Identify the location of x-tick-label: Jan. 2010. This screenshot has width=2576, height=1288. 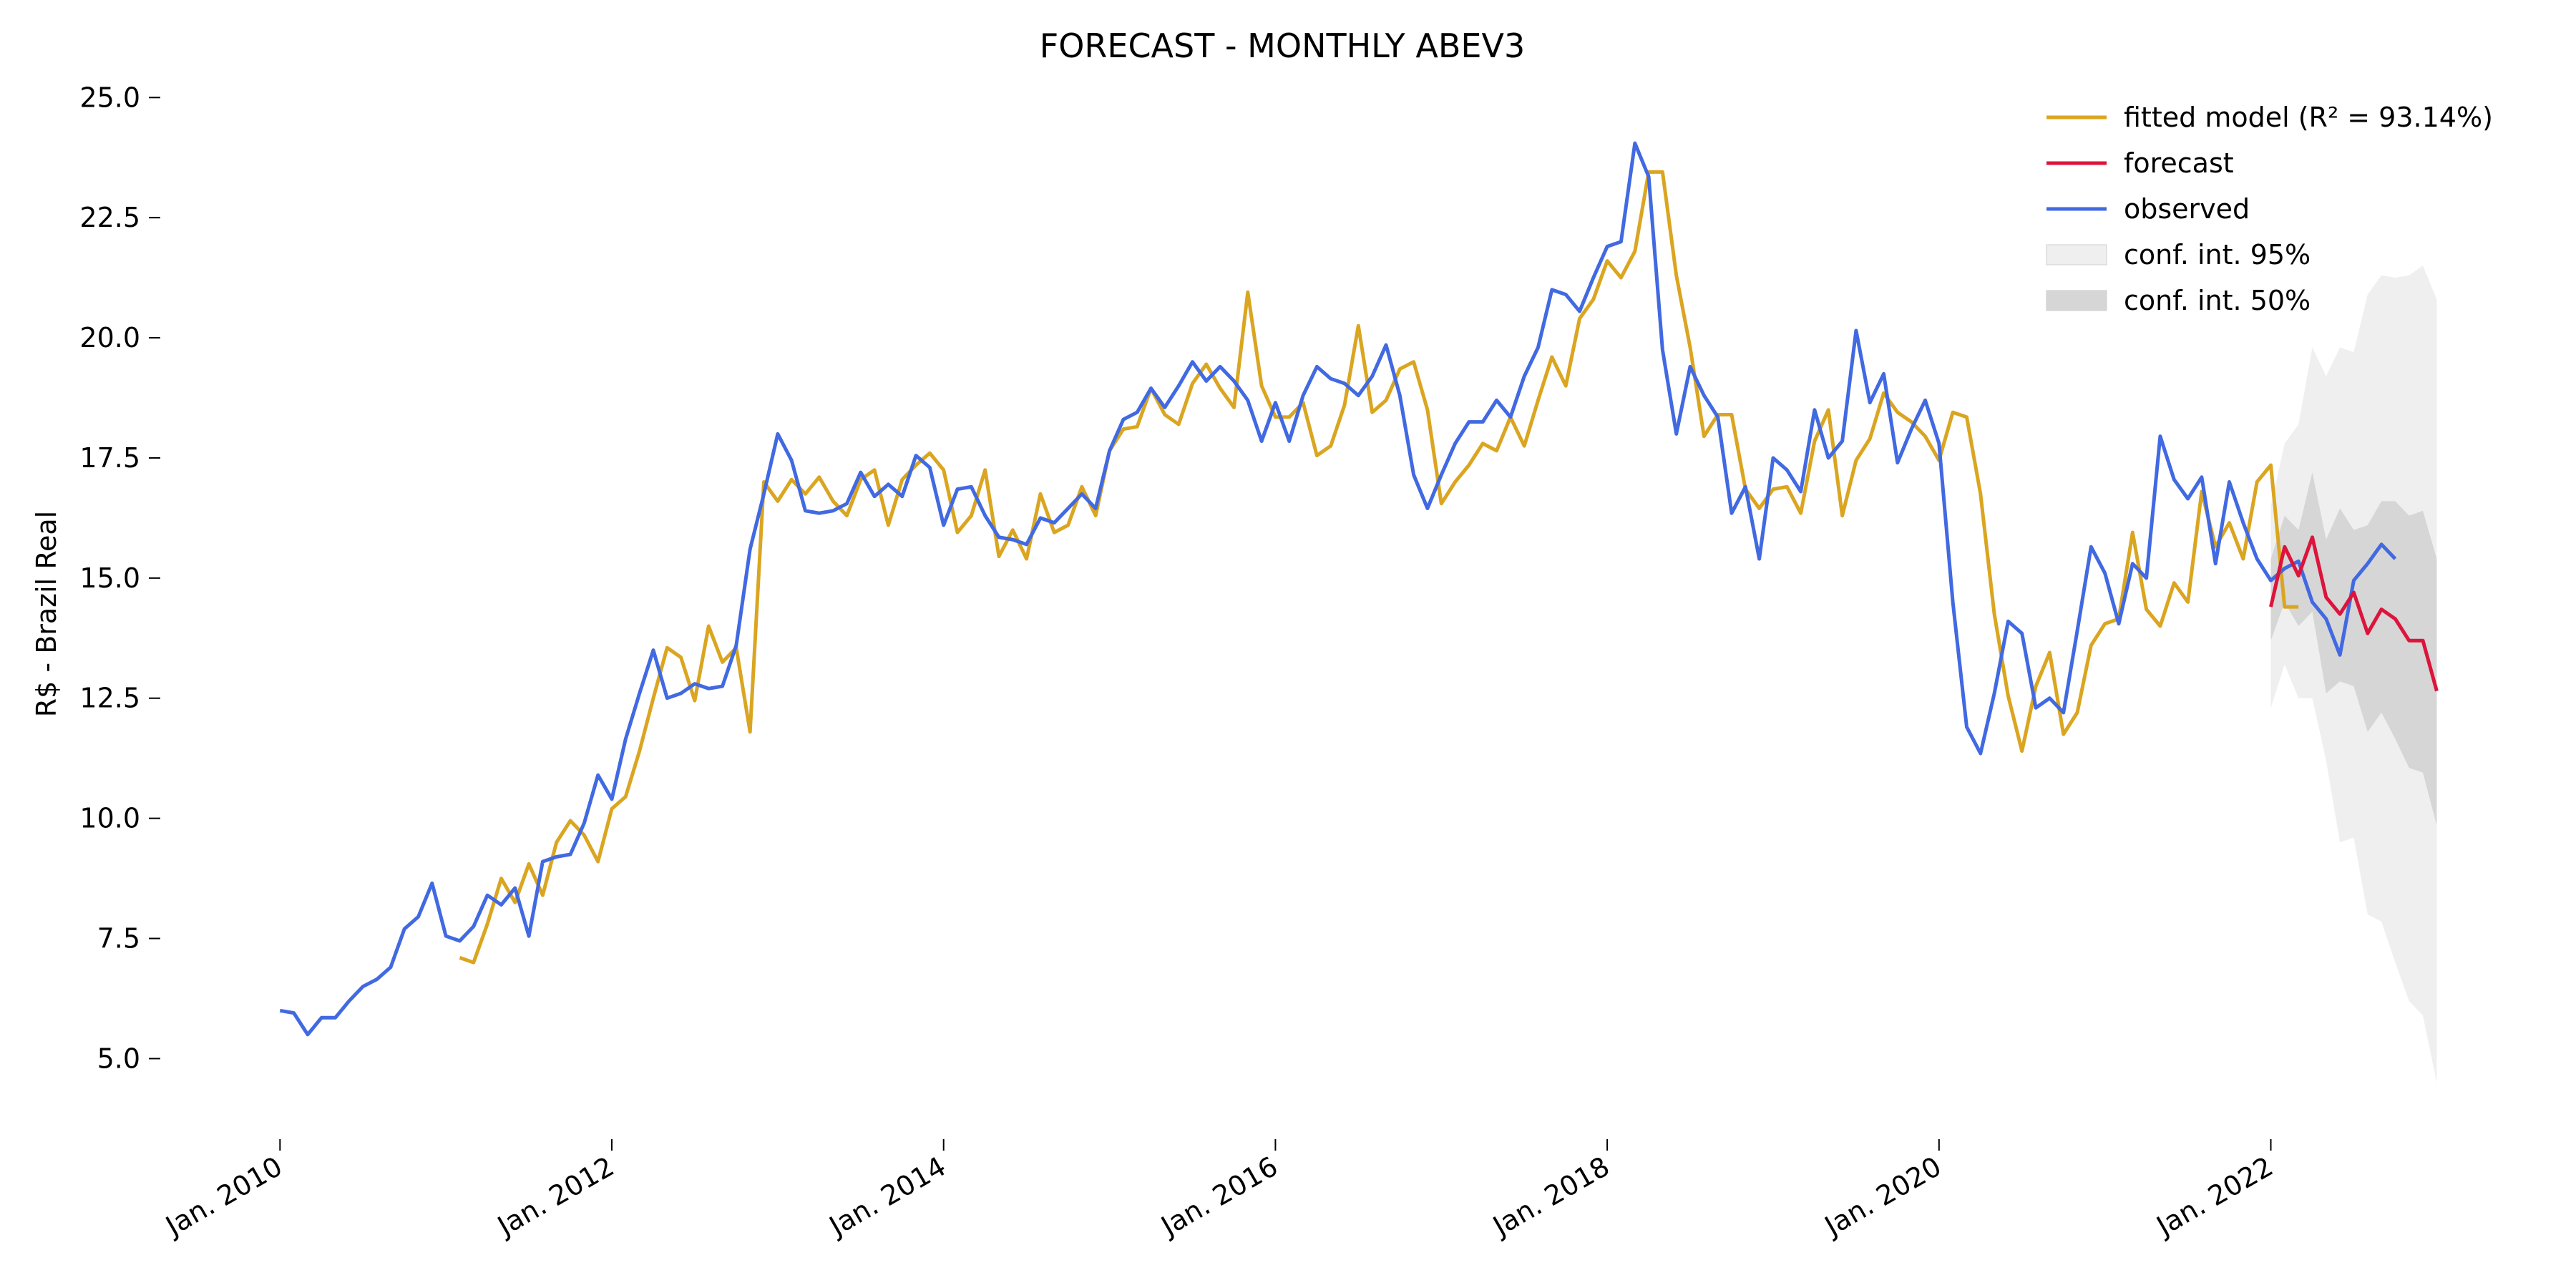
(224, 1197).